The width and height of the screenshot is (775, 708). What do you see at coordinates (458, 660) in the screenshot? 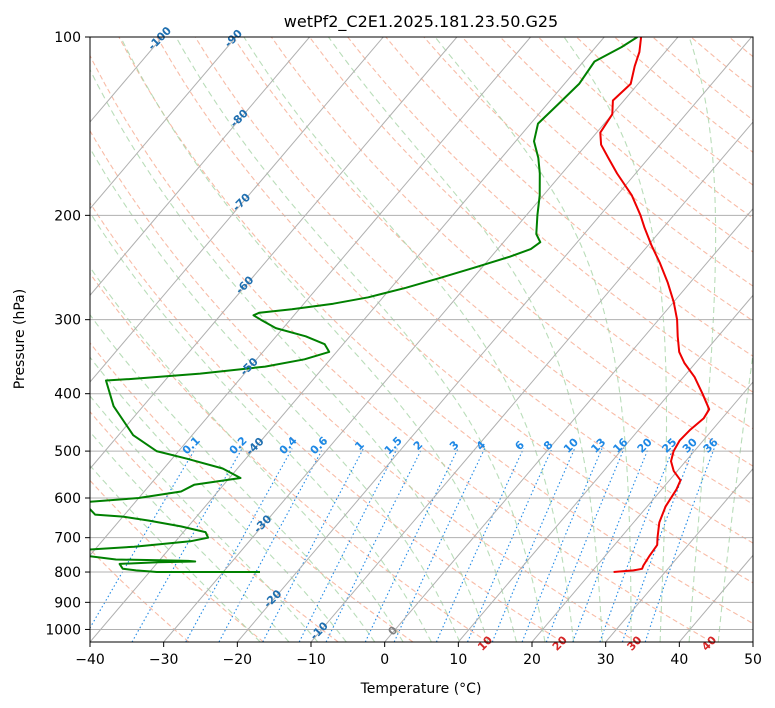
I see `x-tick-label: 10` at bounding box center [458, 660].